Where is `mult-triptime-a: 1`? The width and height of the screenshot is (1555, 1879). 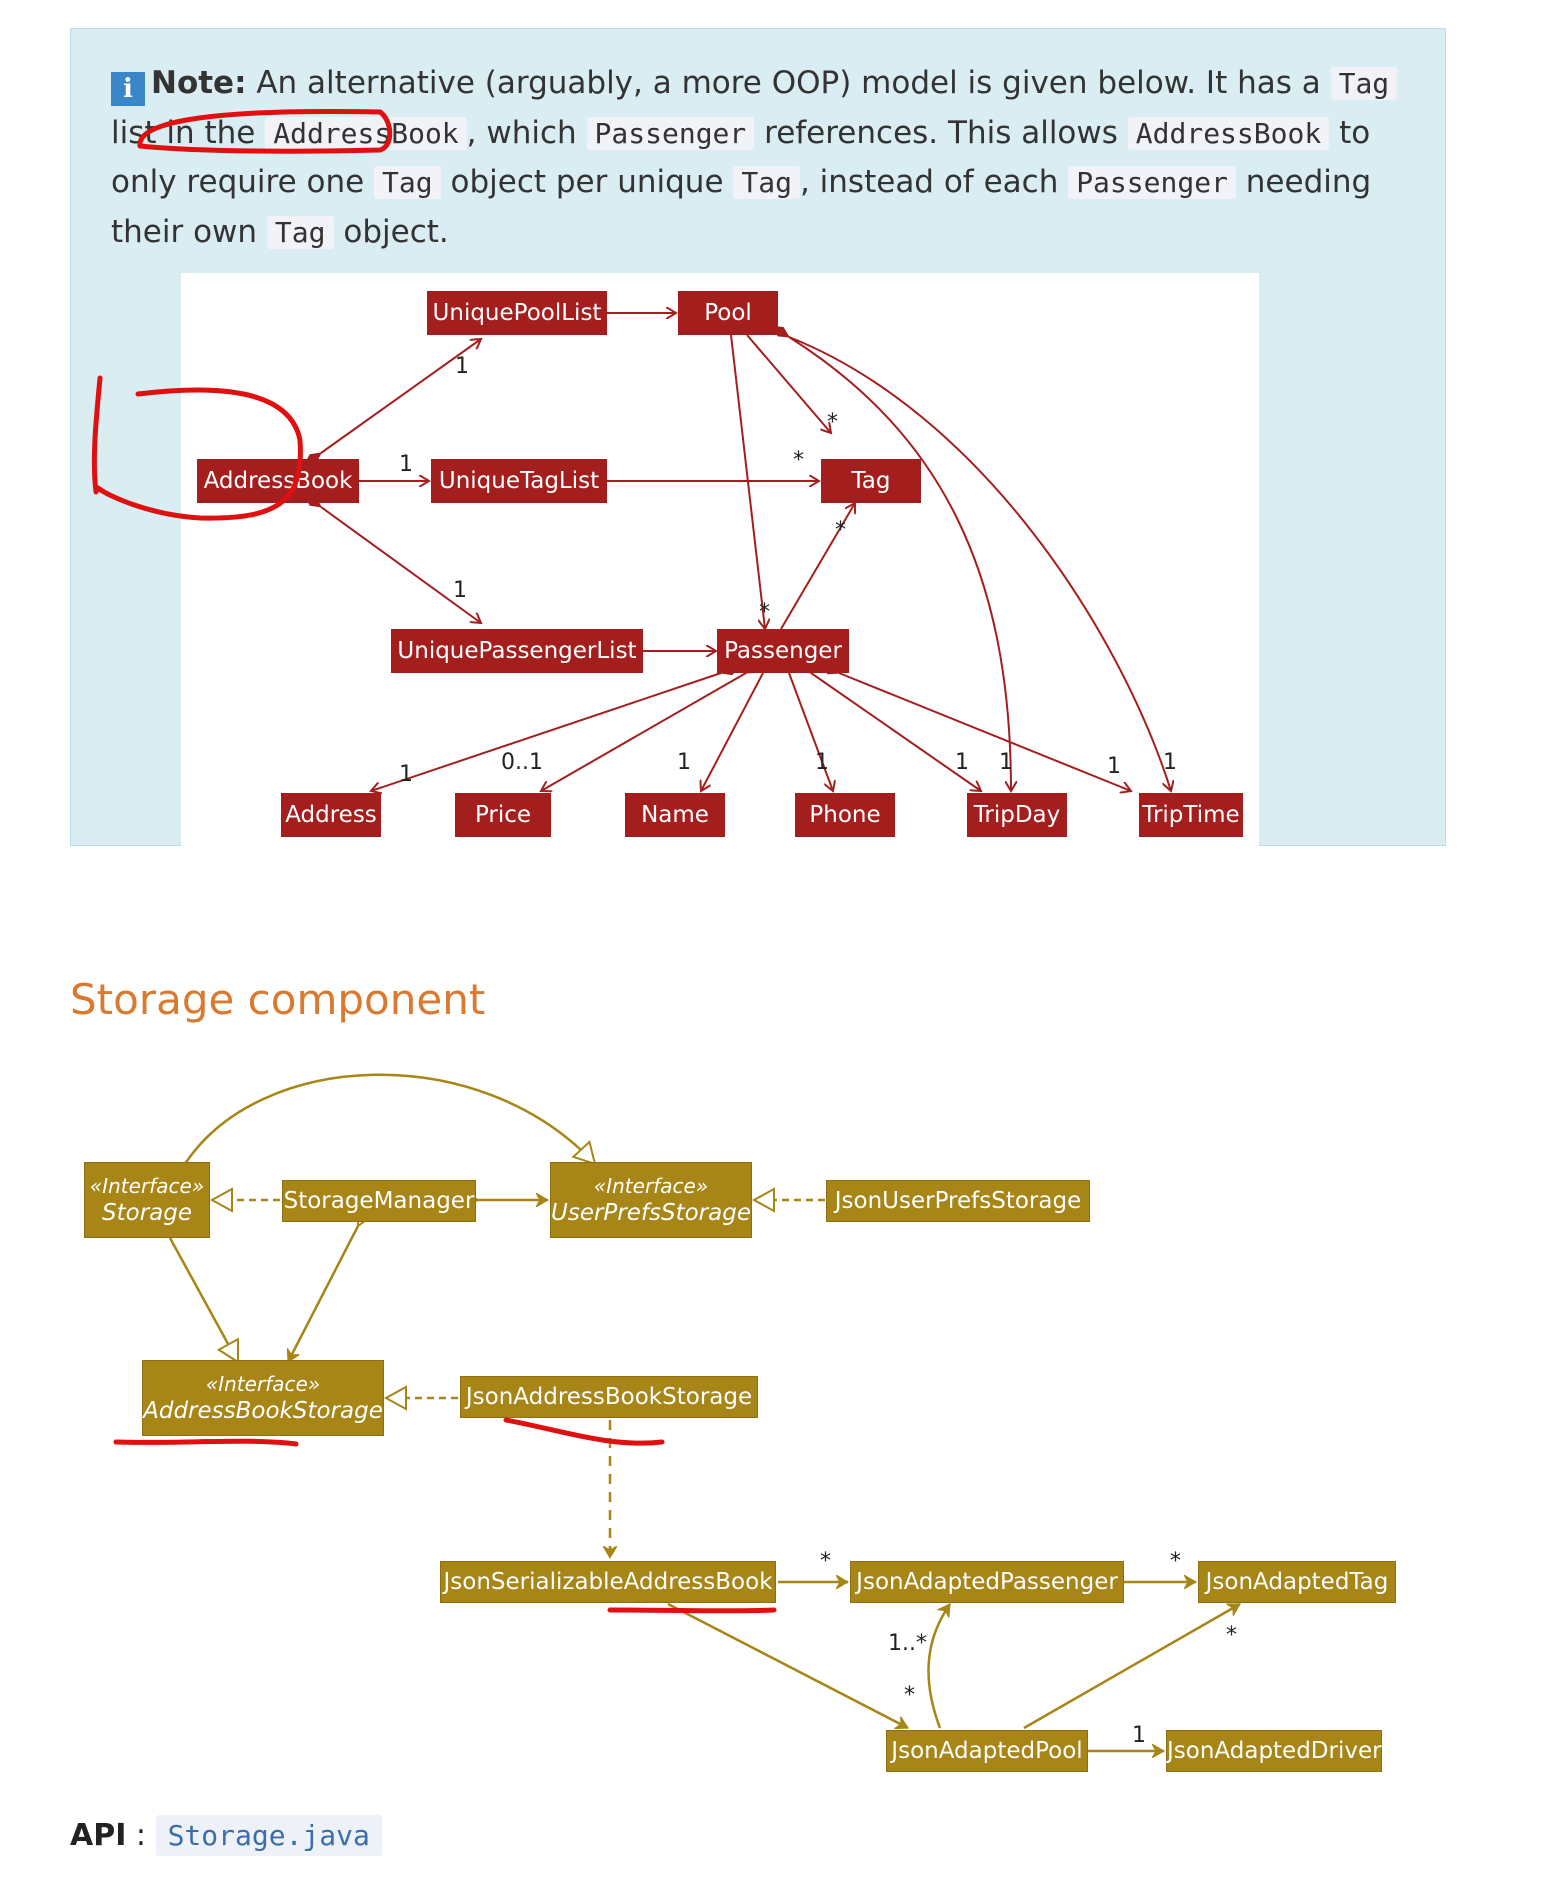
mult-triptime-a: 1 is located at coordinates (1114, 766).